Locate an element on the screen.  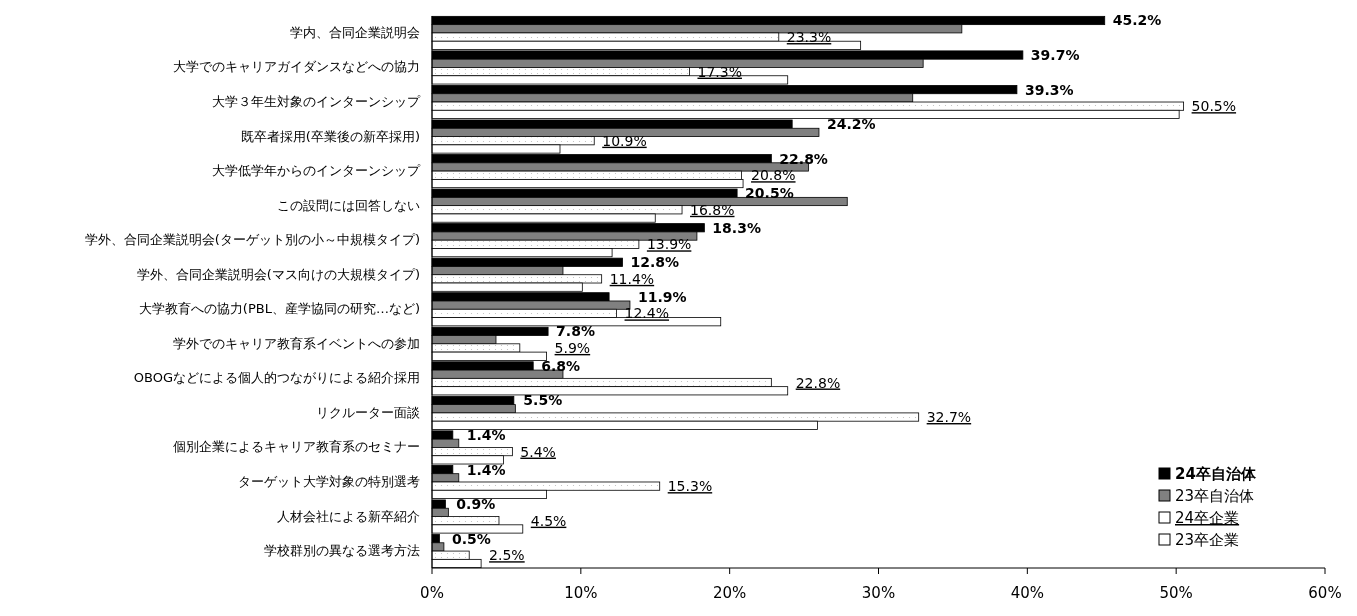
data-label: 11.4% is located at coordinates (632, 278).